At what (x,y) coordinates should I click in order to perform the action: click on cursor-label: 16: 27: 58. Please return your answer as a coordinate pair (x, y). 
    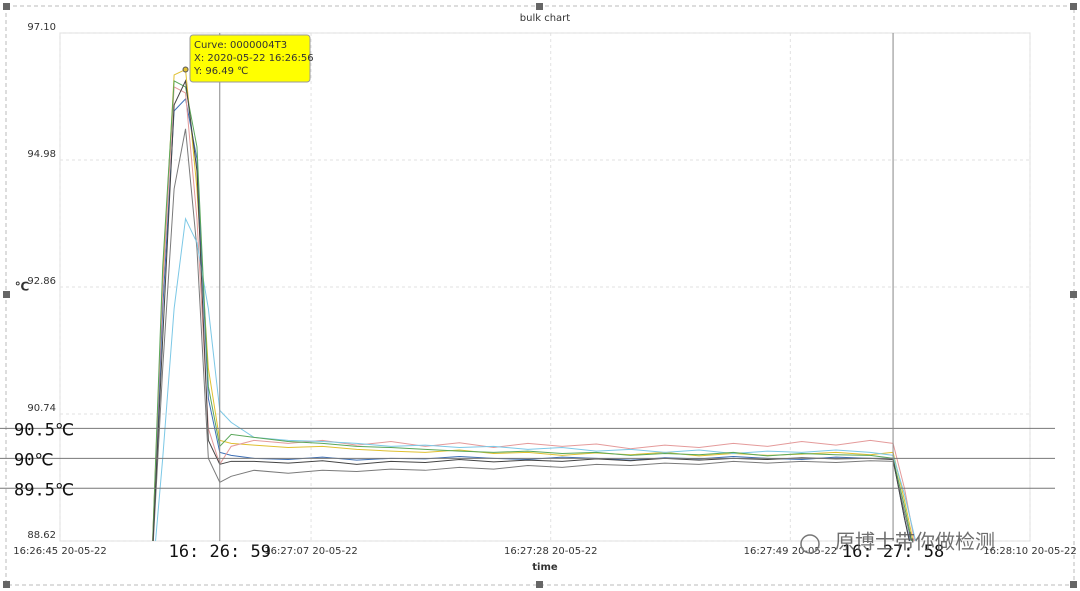
    Looking at the image, I should click on (893, 552).